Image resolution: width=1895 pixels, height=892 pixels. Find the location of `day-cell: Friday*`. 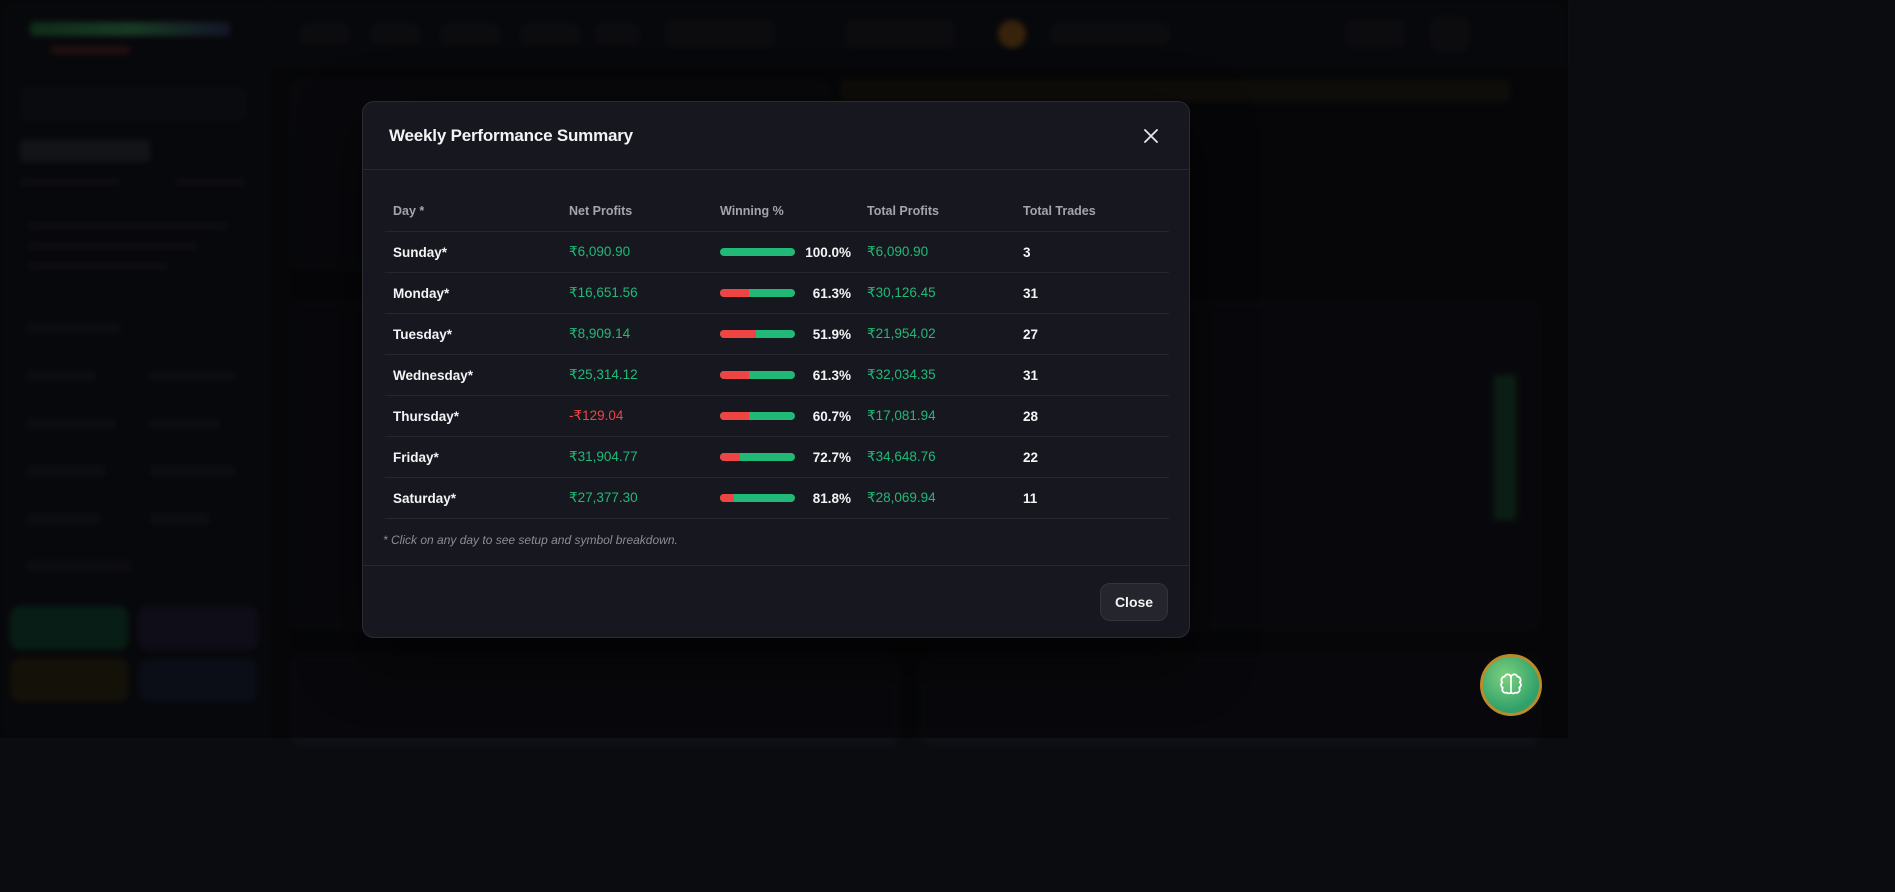

day-cell: Friday* is located at coordinates (473, 457).